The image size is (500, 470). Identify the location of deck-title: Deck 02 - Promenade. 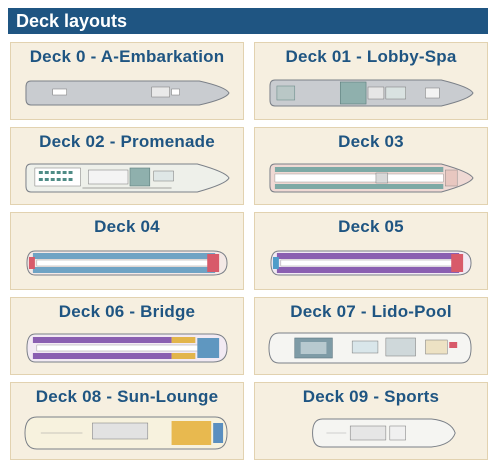
(127, 141).